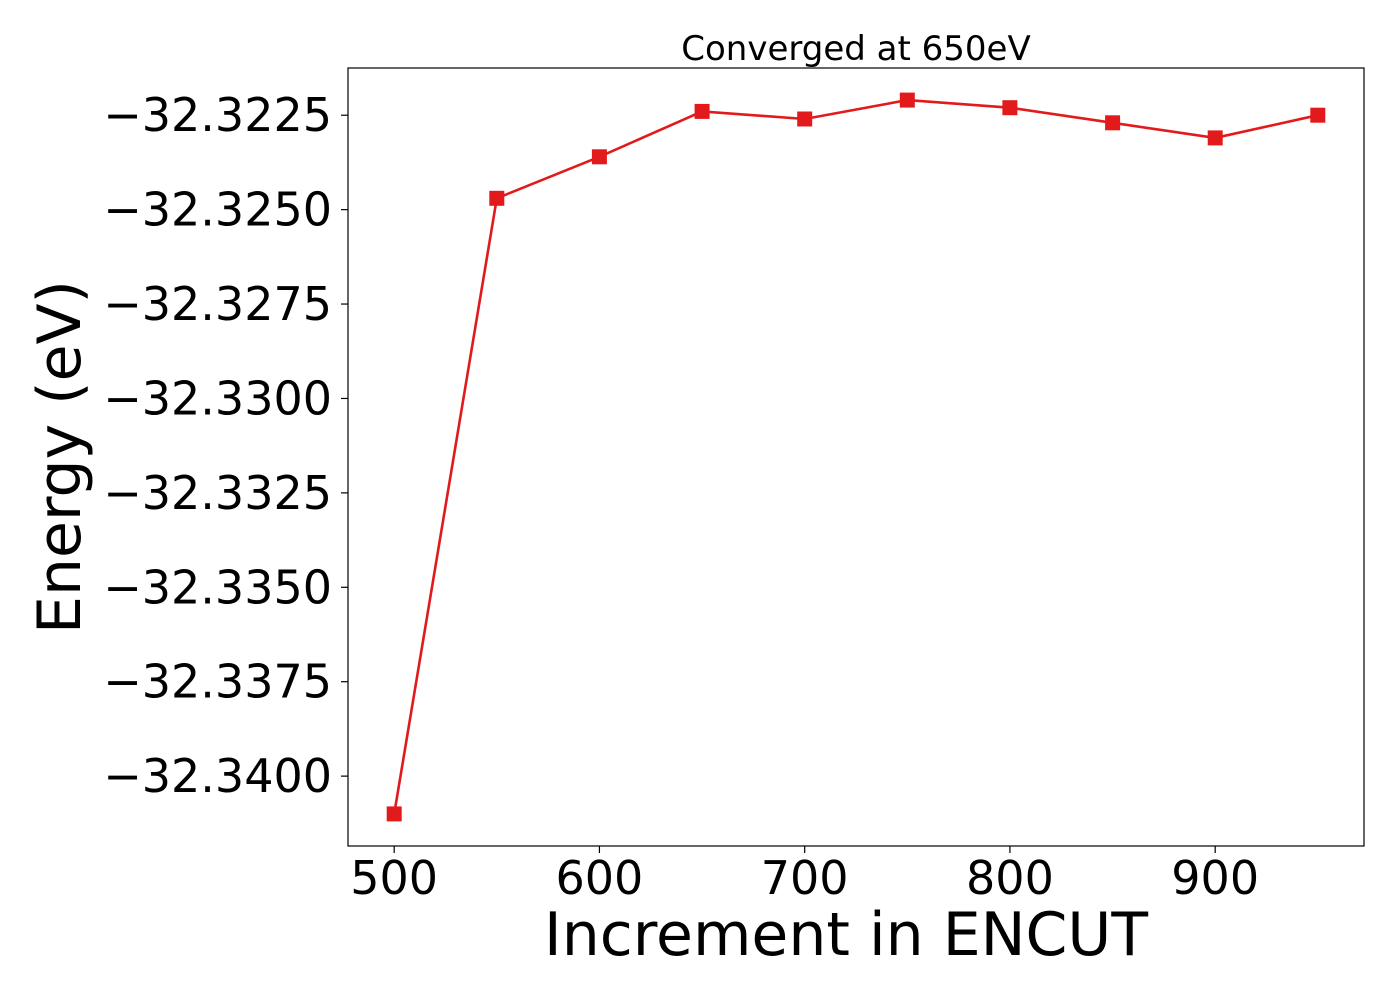  Describe the element at coordinates (600, 878) in the screenshot. I see `x-tick-label: 600` at that location.